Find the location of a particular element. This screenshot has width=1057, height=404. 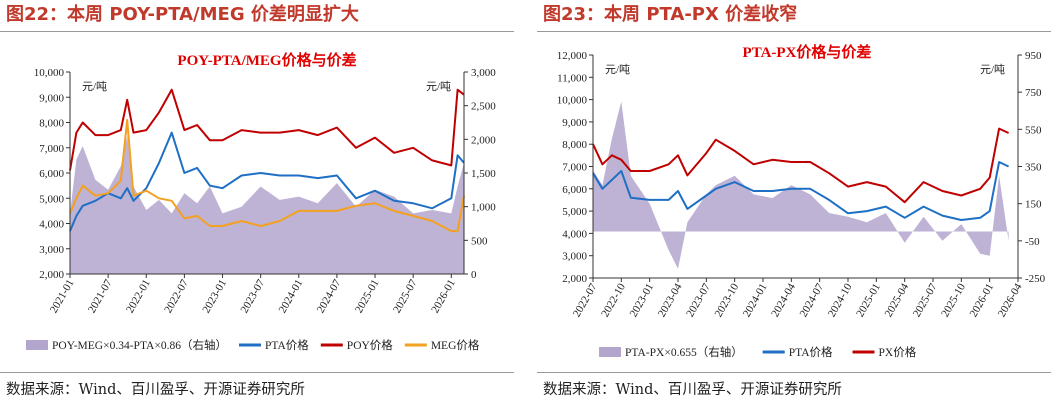

x-tick-label: 2025-10 is located at coordinates (953, 300).